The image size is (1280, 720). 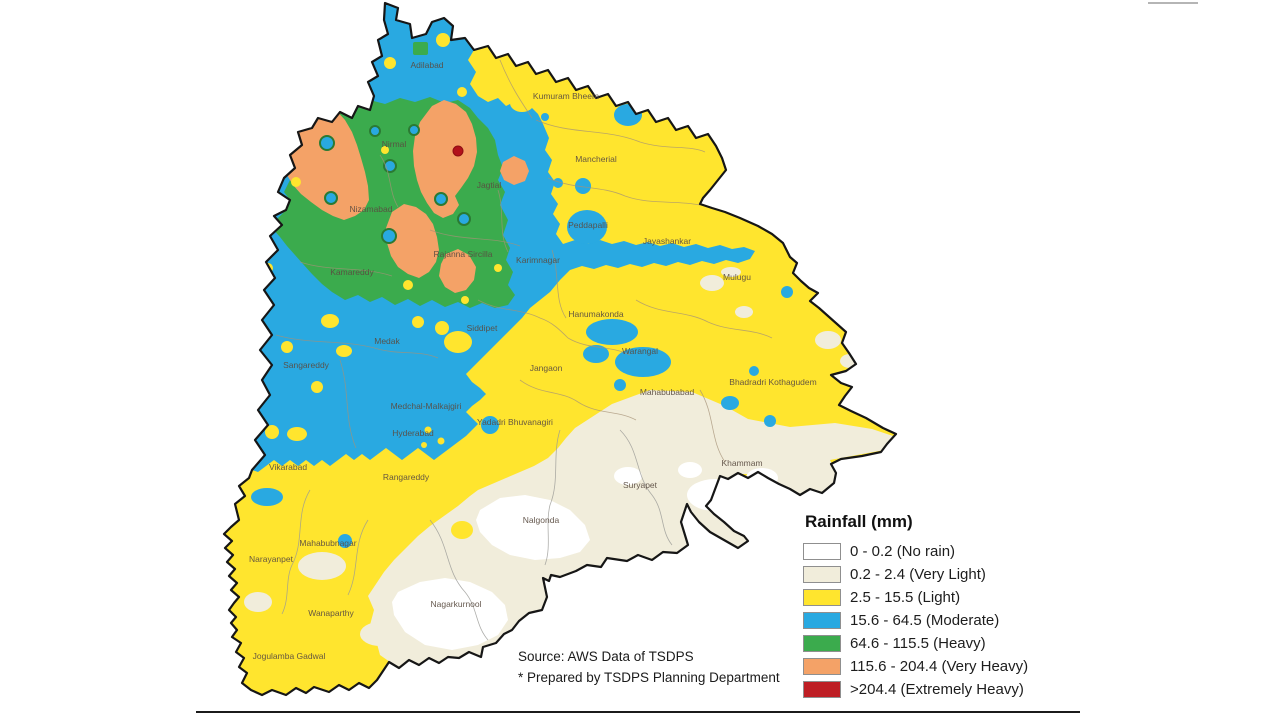 I want to click on district-label: Wanaparthy, so click(x=331, y=613).